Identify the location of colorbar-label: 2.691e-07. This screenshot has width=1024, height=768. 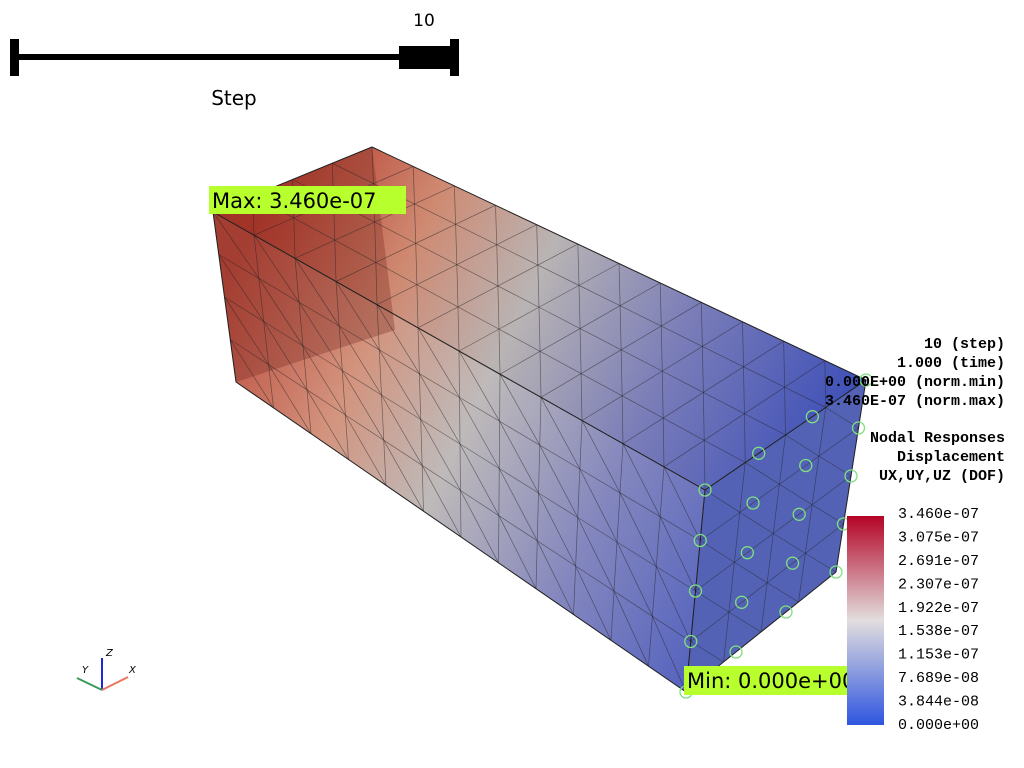
(938, 561).